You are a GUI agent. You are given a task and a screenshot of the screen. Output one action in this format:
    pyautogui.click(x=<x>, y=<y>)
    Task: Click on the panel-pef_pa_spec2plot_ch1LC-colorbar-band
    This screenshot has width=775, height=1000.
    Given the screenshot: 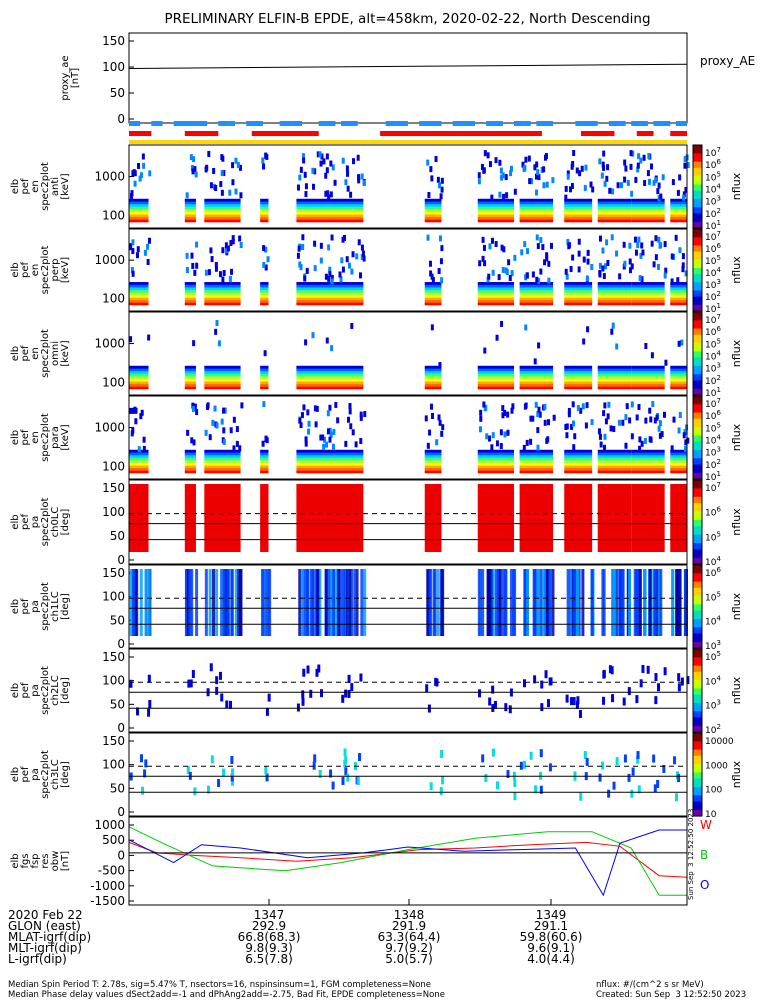 What is the action you would take?
    pyautogui.click(x=697, y=633)
    